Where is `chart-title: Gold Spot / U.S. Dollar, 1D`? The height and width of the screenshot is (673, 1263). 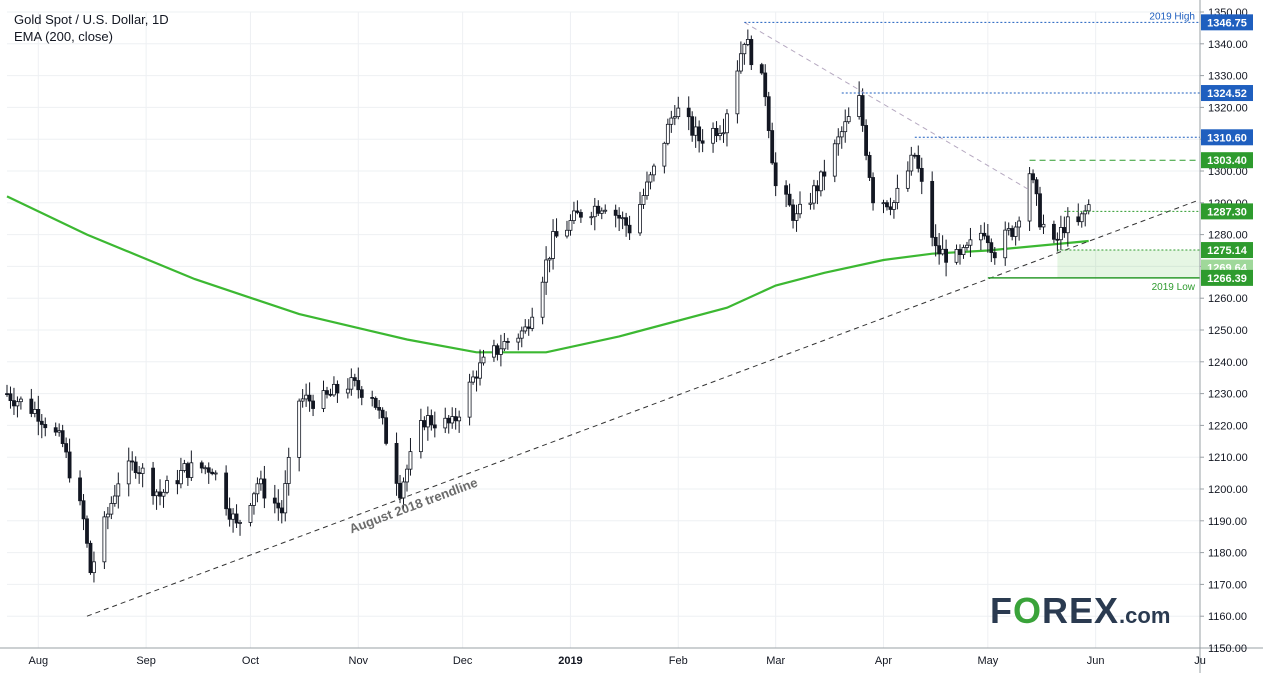 chart-title: Gold Spot / U.S. Dollar, 1D is located at coordinates (91, 19).